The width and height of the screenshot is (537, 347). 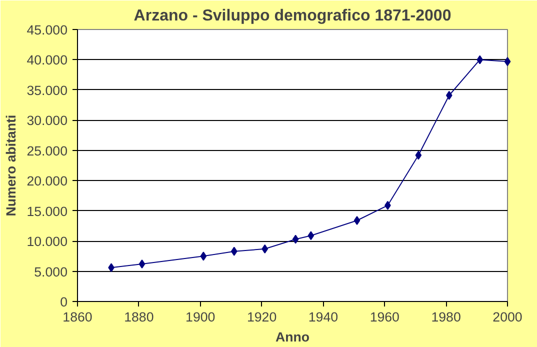 What do you see at coordinates (292, 337) in the screenshot?
I see `x-axis-title: Anno` at bounding box center [292, 337].